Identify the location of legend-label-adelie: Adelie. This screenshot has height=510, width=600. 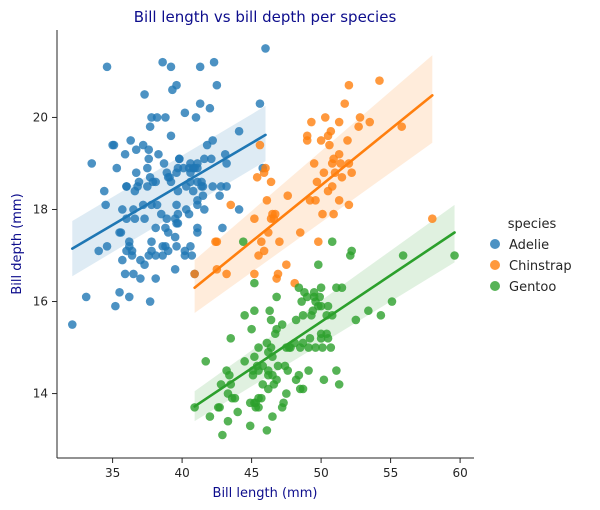
(529, 245).